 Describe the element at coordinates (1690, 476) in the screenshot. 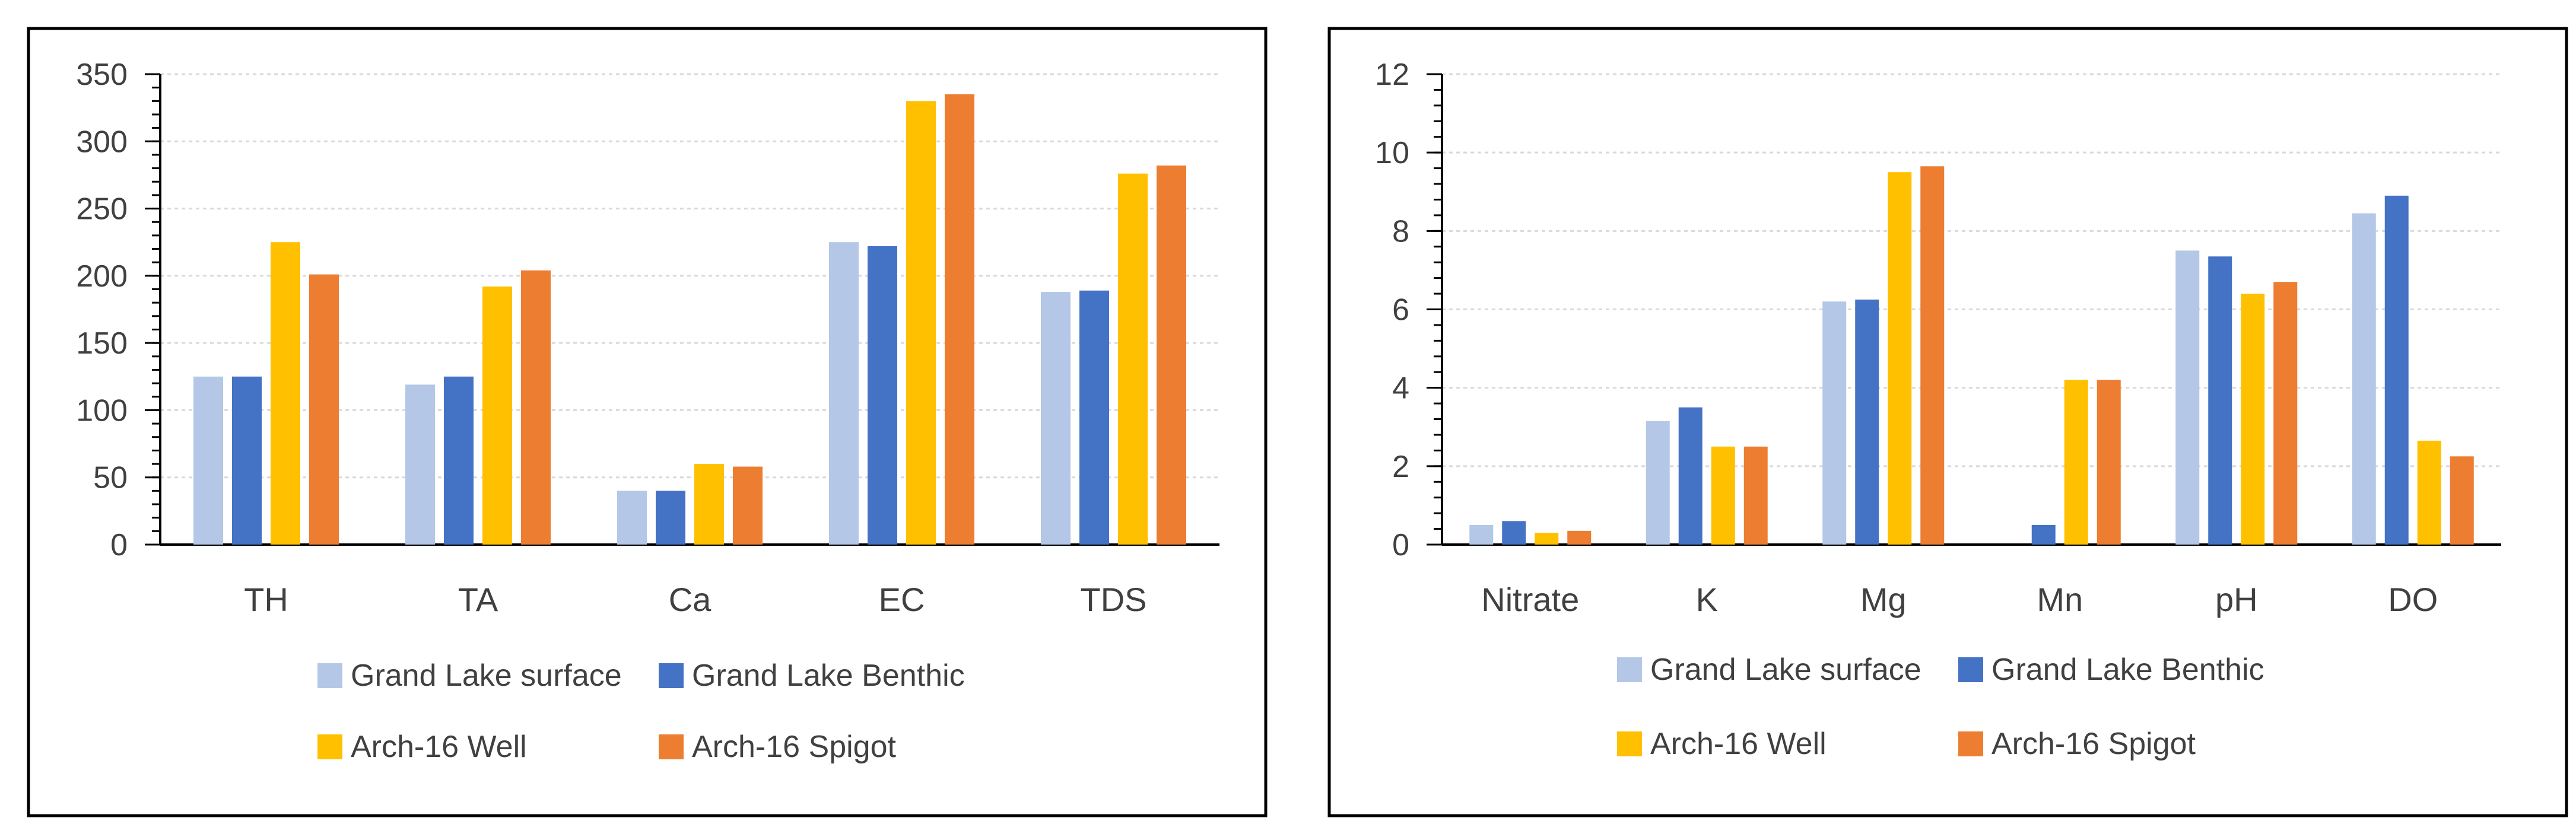

I see `bar-k-grand-lake-benthic` at that location.